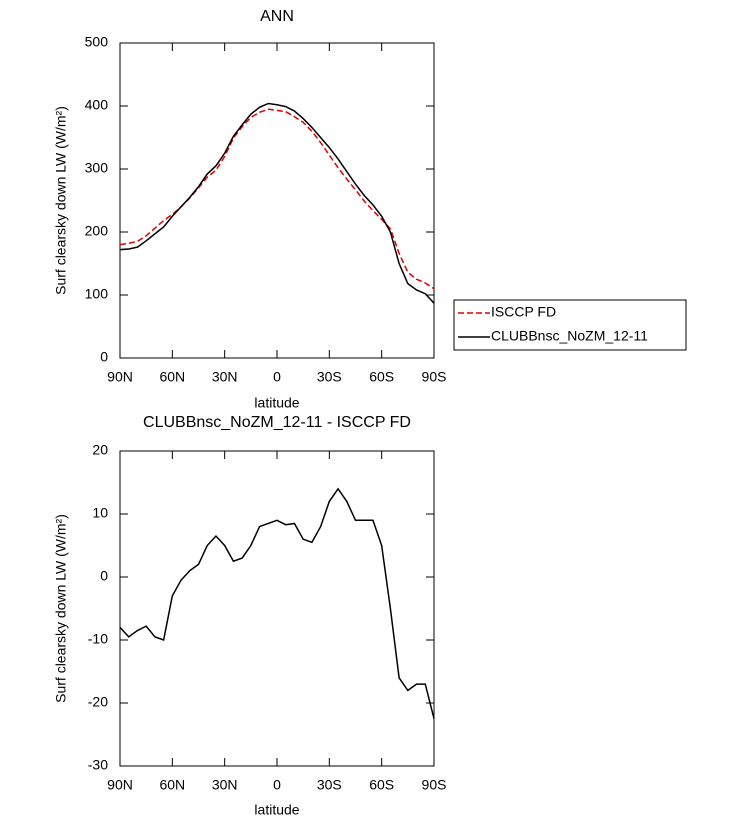  I want to click on chart-title: CLUBBnsc_NoZM_12-11 - ISCCP FD, so click(277, 422).